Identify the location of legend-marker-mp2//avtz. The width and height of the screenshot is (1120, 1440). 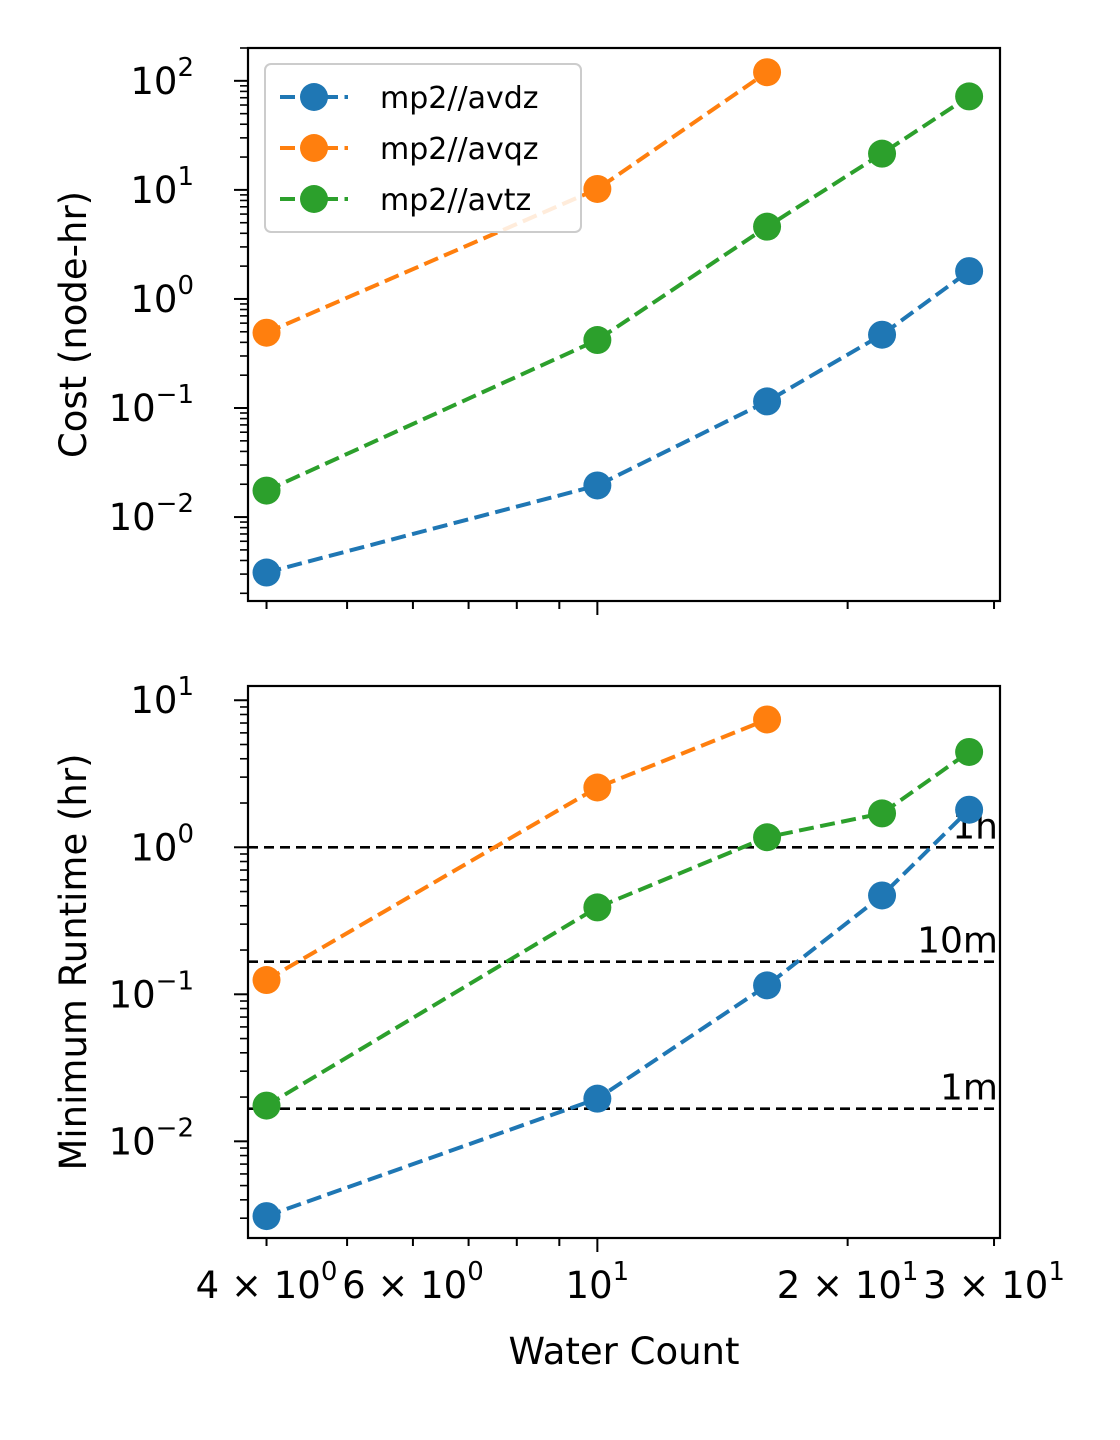
(314, 199).